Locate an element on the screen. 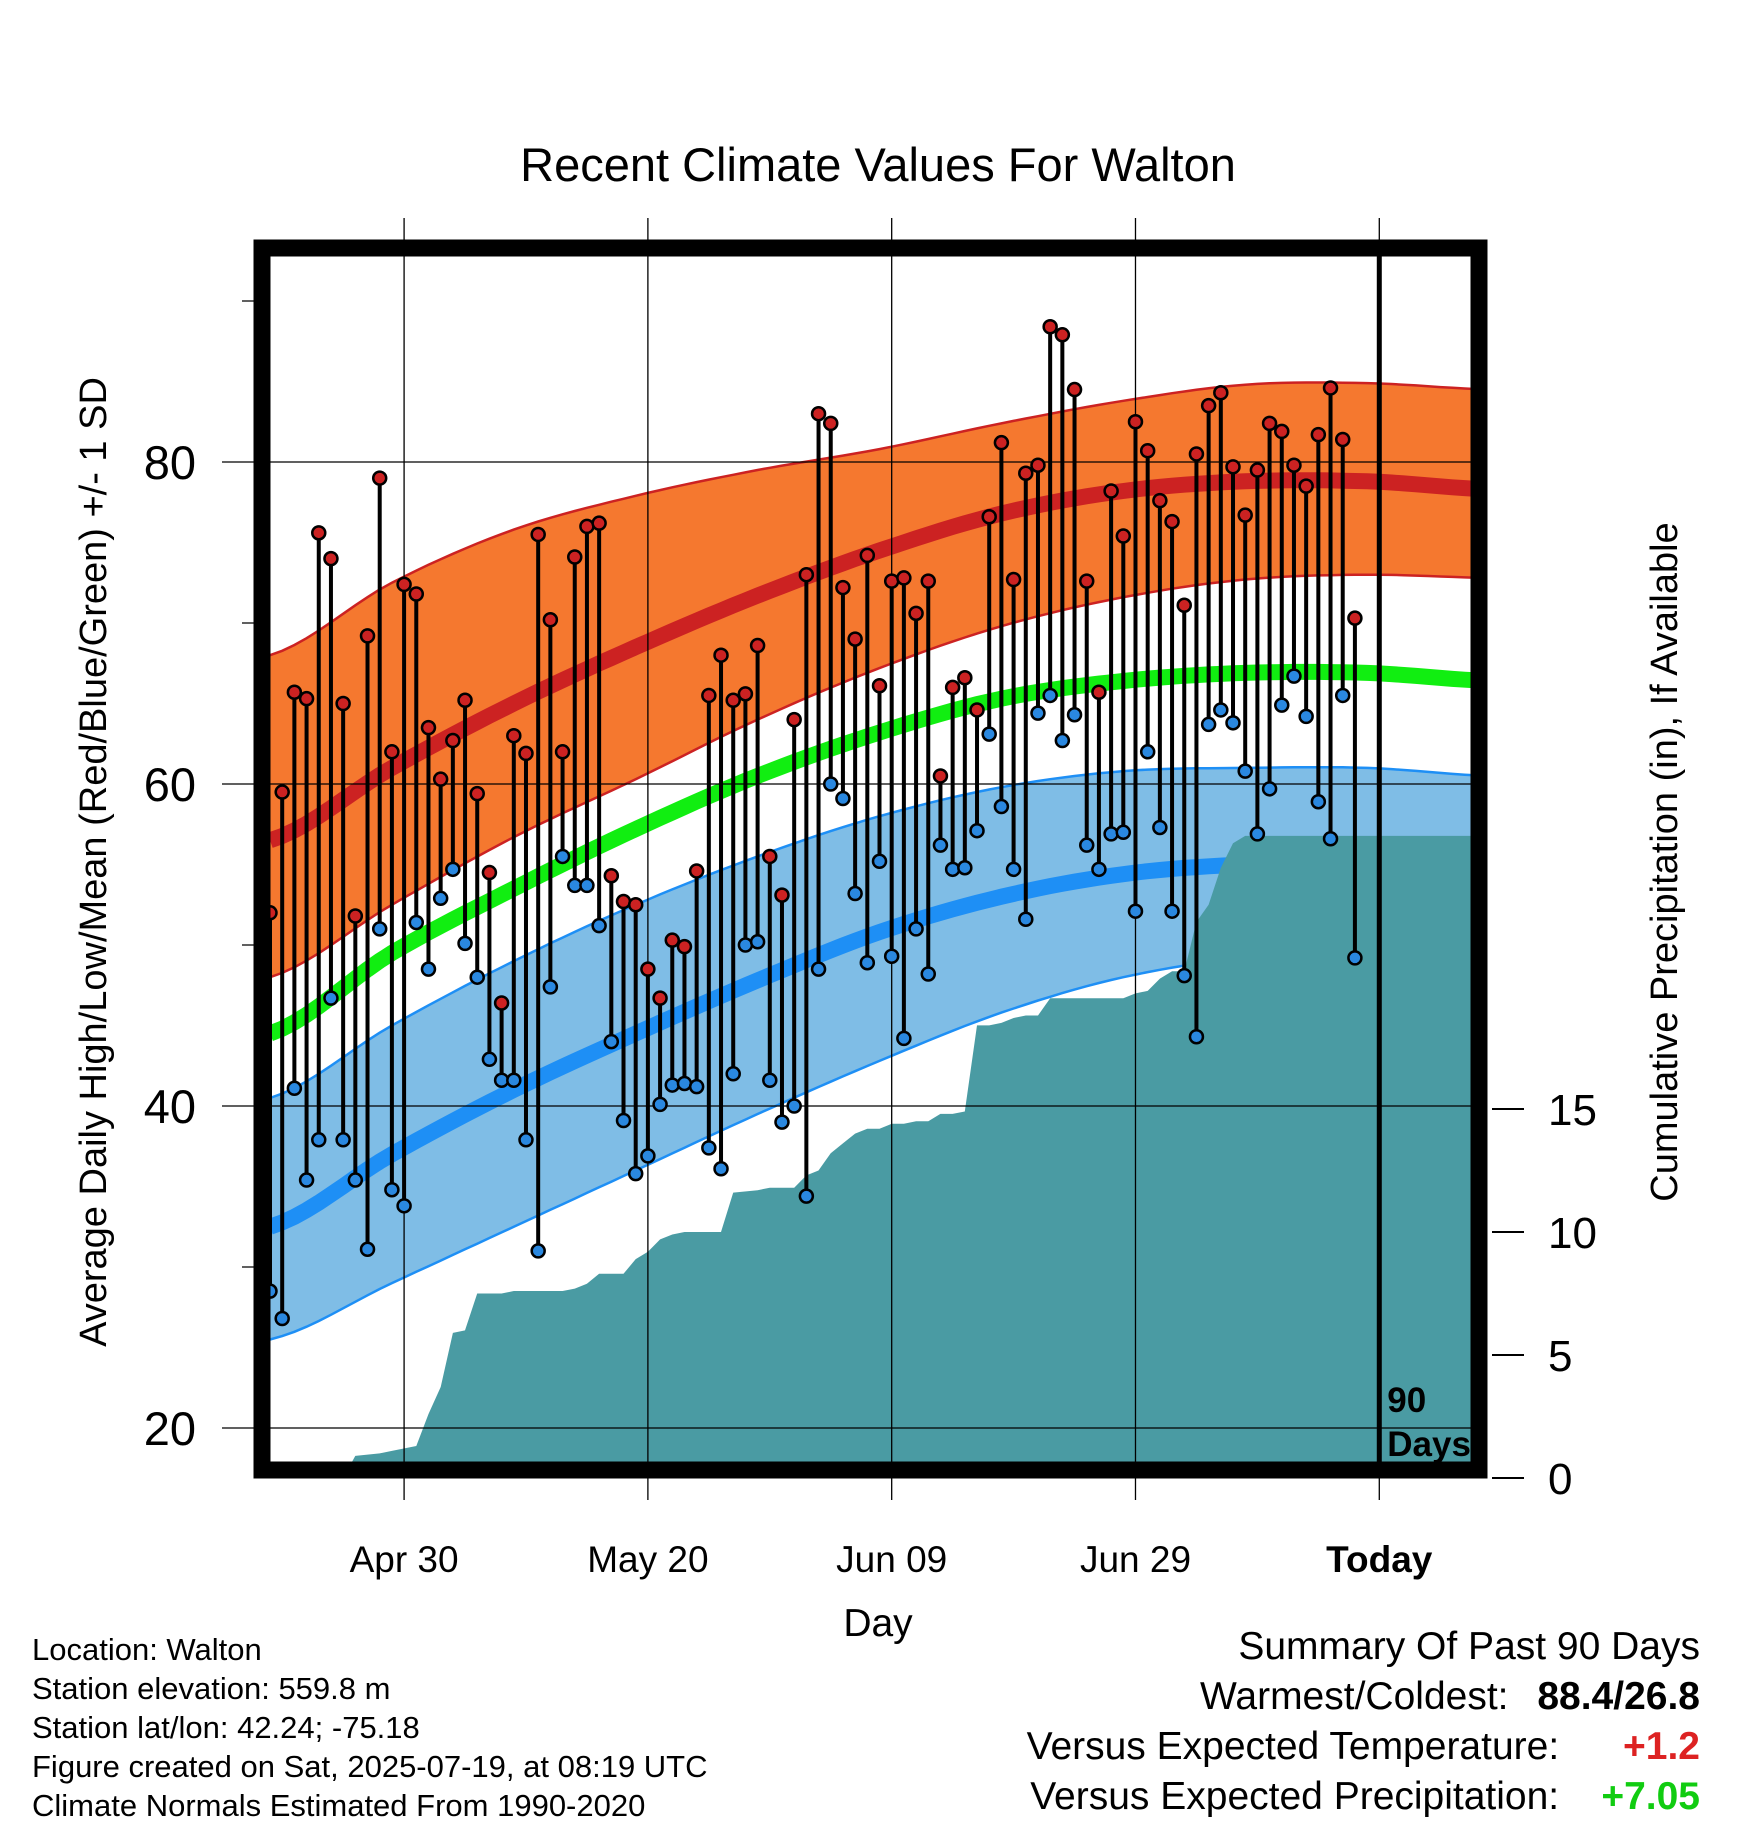 The image size is (1748, 1828). x-tick-label: Jun 29 is located at coordinates (1135, 1559).